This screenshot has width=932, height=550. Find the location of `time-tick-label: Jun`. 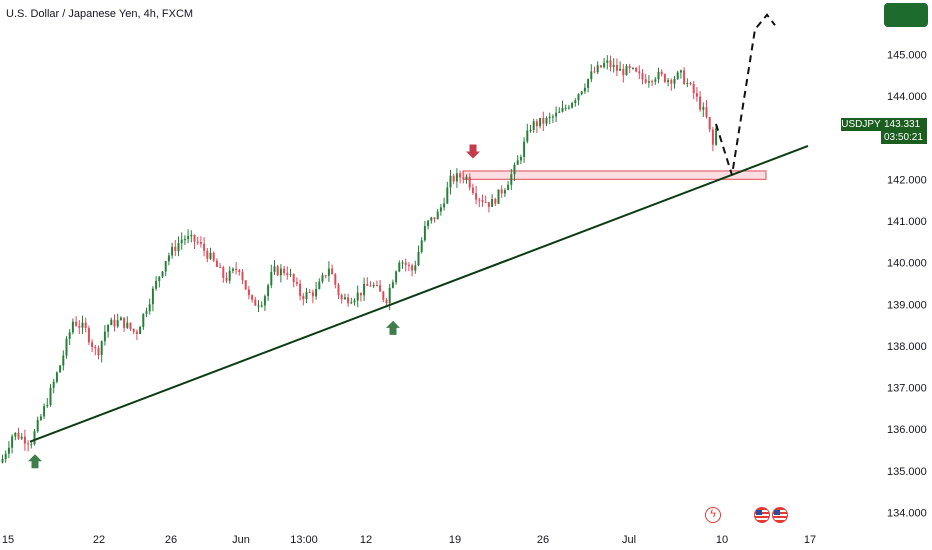

time-tick-label: Jun is located at coordinates (241, 540).